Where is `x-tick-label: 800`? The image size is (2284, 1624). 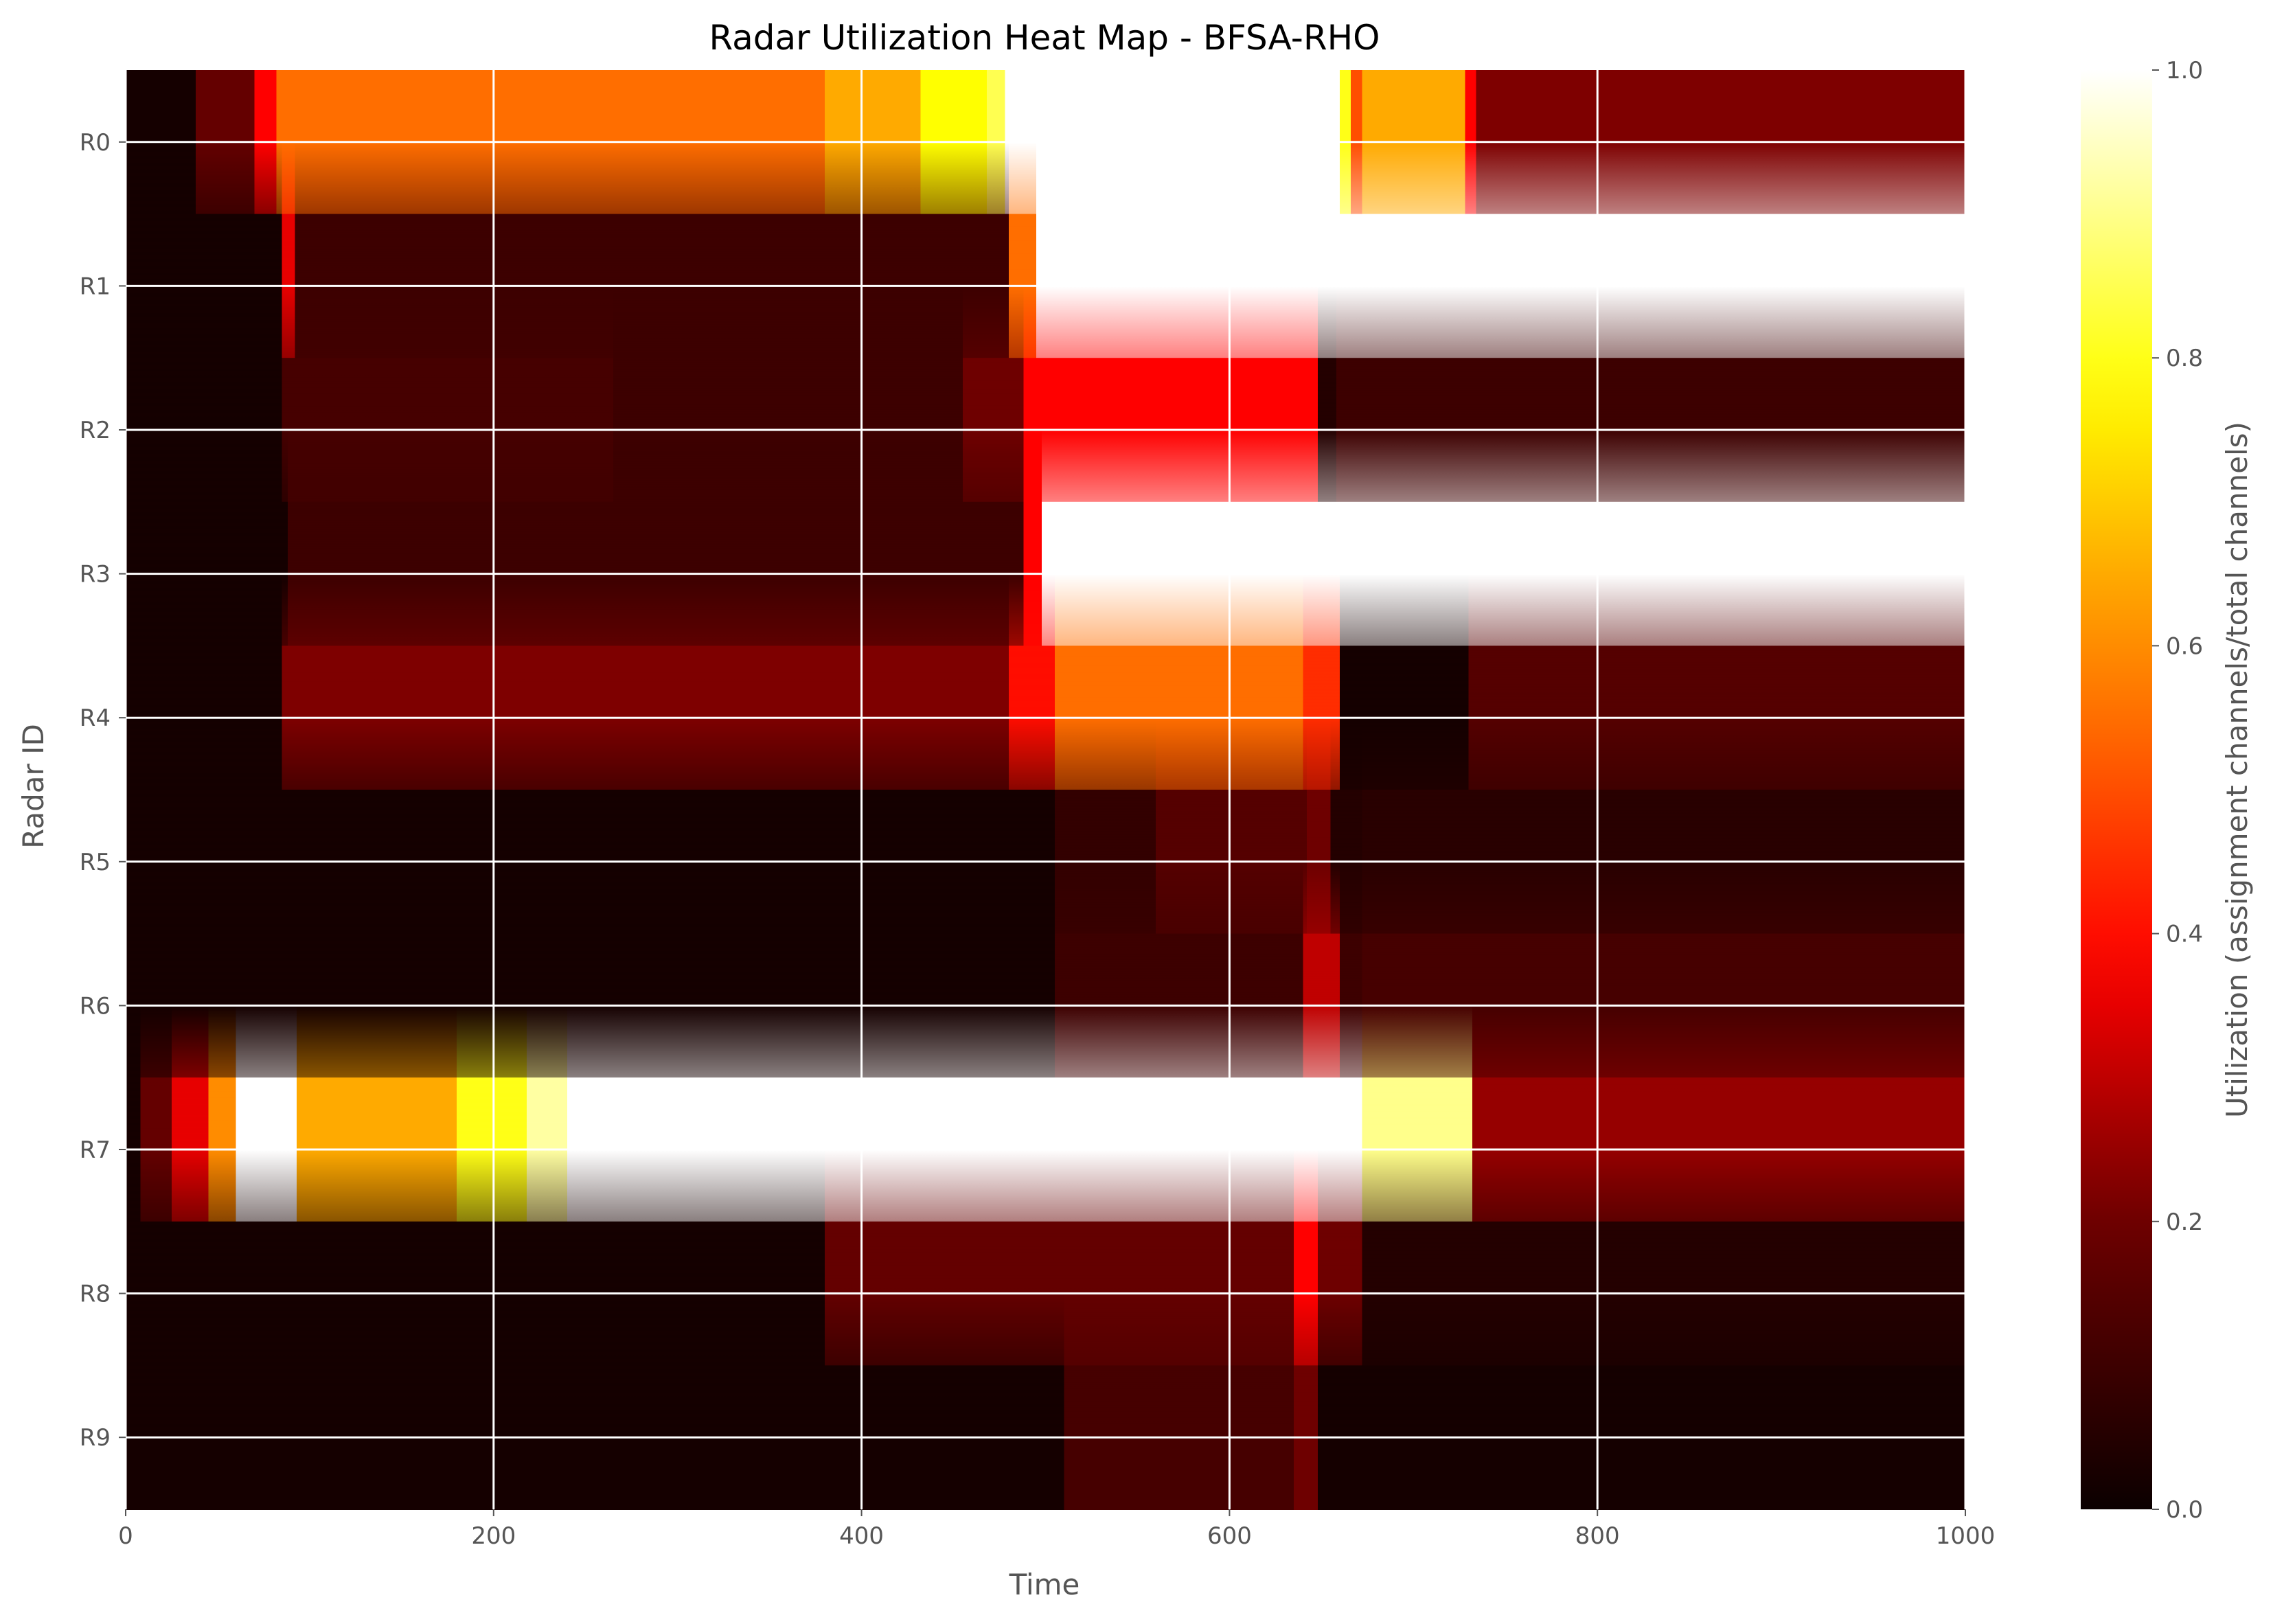
x-tick-label: 800 is located at coordinates (1597, 1536).